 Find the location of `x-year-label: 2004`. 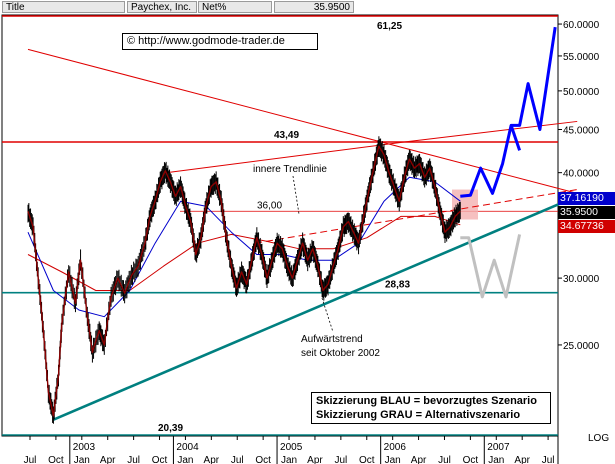

x-year-label: 2004 is located at coordinates (187, 447).